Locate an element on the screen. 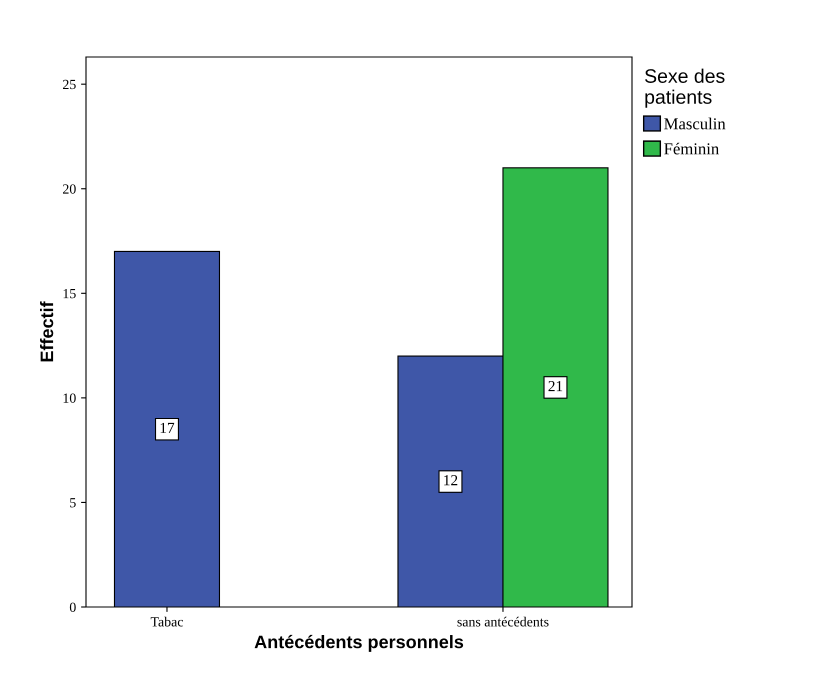  y-tick-label: 15 is located at coordinates (70, 293).